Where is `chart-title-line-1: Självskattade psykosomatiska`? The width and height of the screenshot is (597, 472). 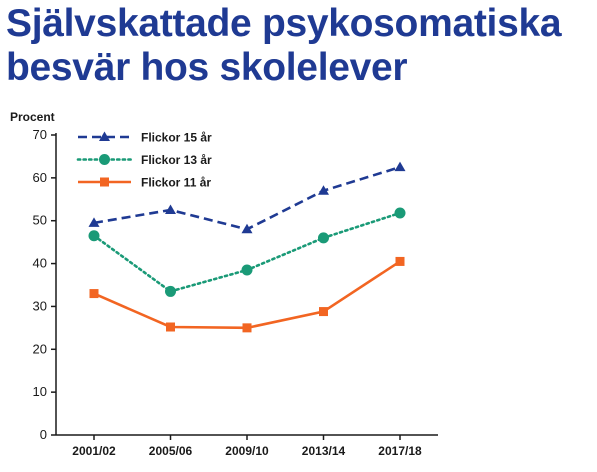
chart-title-line-1: Självskattade psykosomatiska is located at coordinates (284, 23).